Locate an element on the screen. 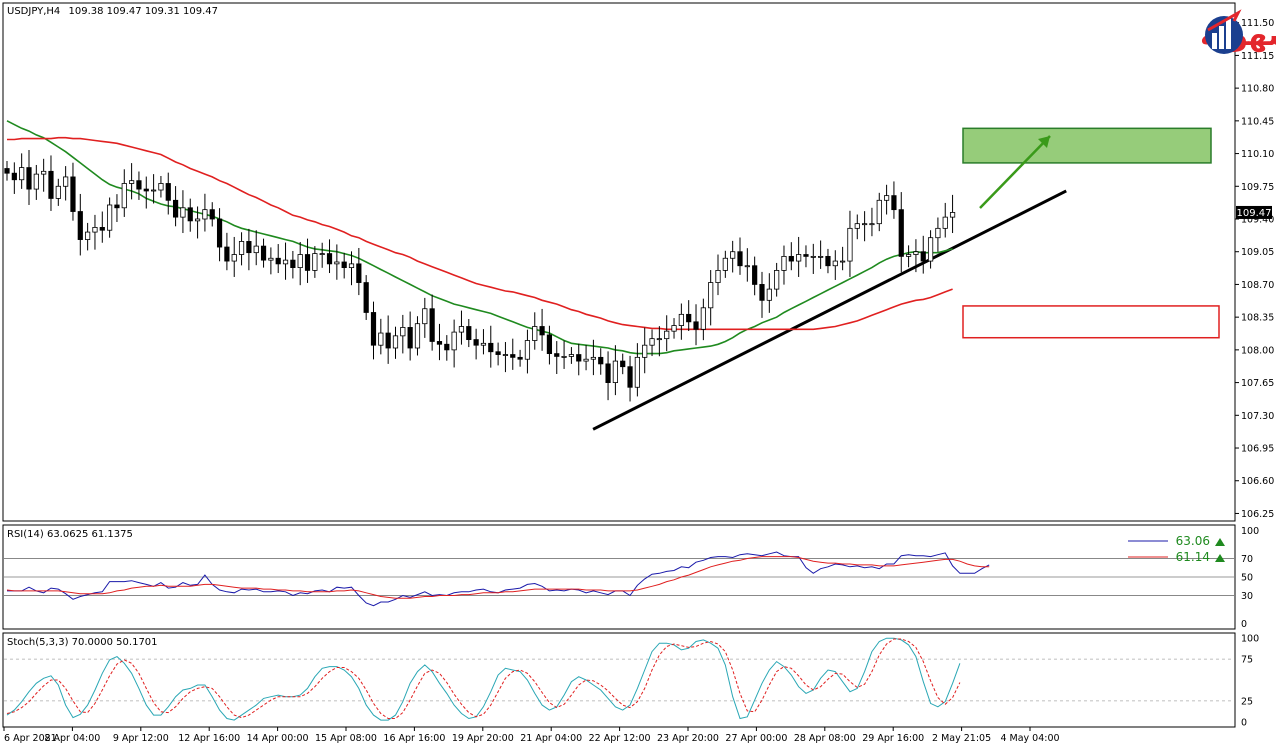  time-tick-label: 16 Apr 16:00 is located at coordinates (414, 738).